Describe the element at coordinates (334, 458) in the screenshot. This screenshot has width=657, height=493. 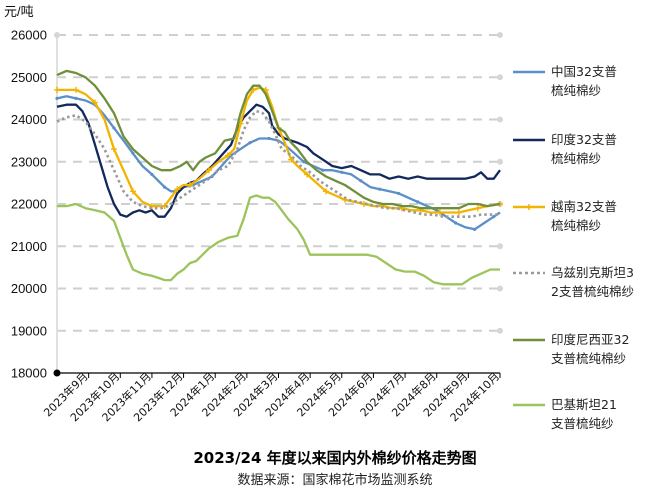
I see `chart-title: 2023/24 年度以来国内外棉纱价格走势图` at that location.